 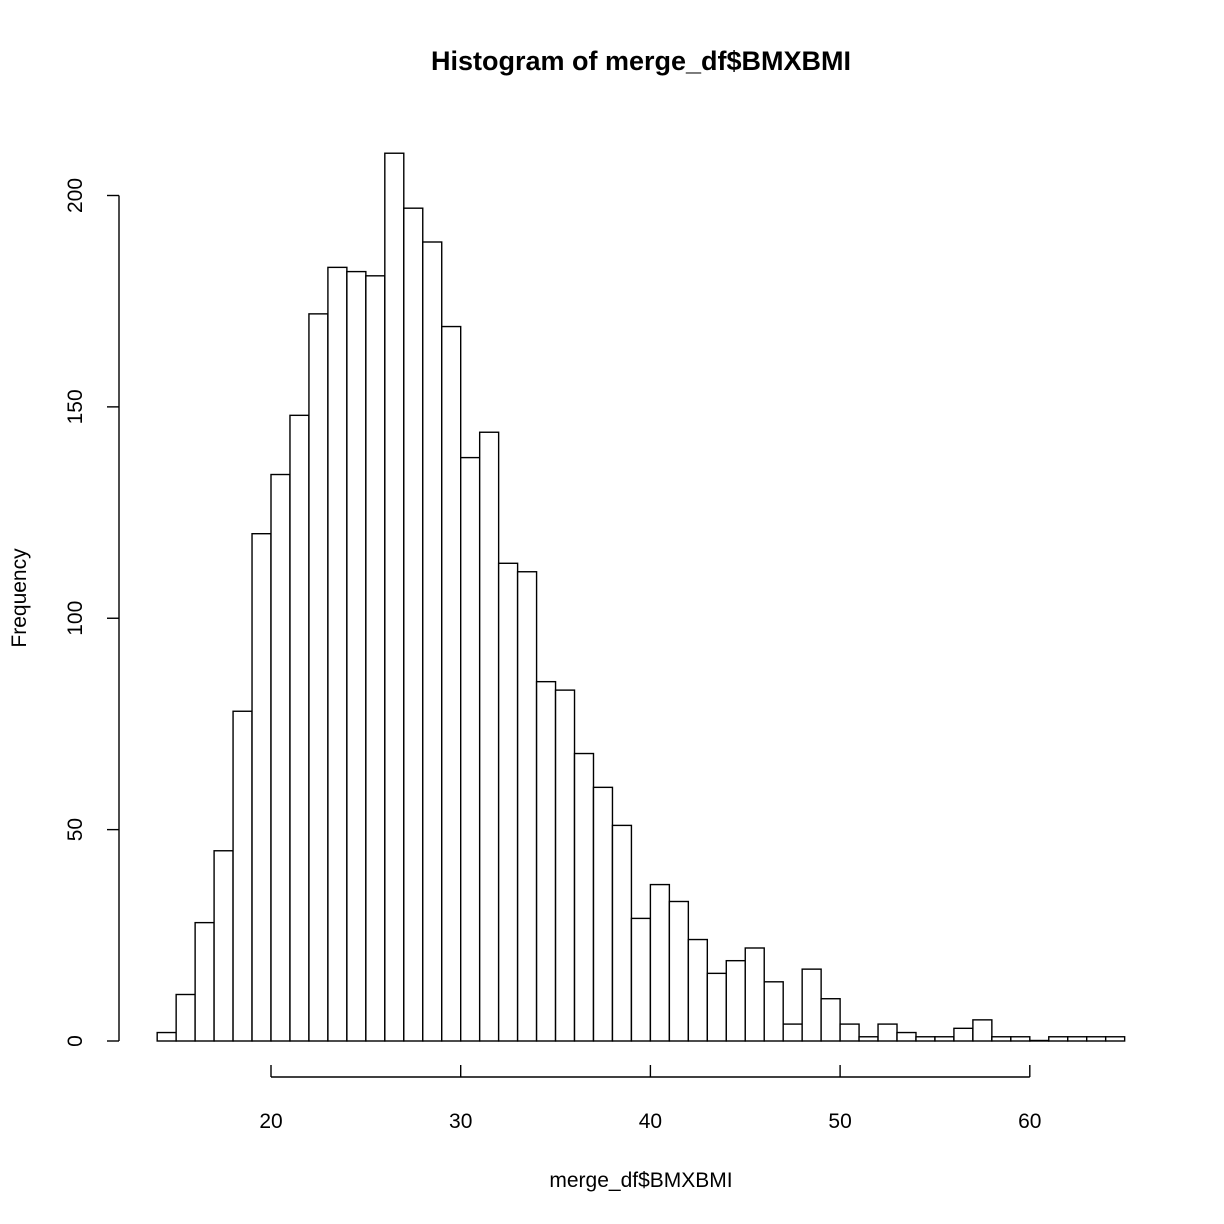 What do you see at coordinates (92, 612) in the screenshot?
I see `y-axis: 0 50 100 150 200` at bounding box center [92, 612].